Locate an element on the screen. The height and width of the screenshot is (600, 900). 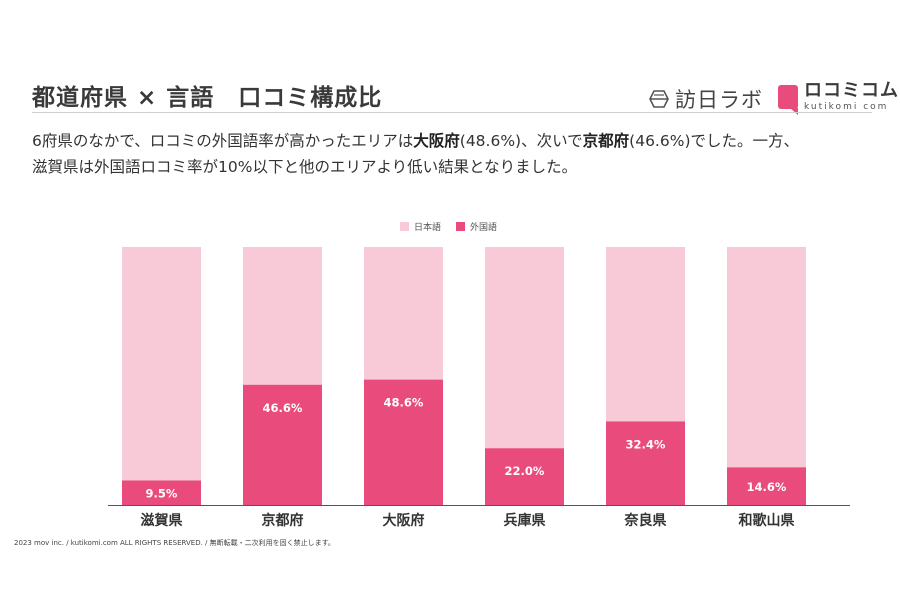
data-label: 48.6% is located at coordinates (404, 403).